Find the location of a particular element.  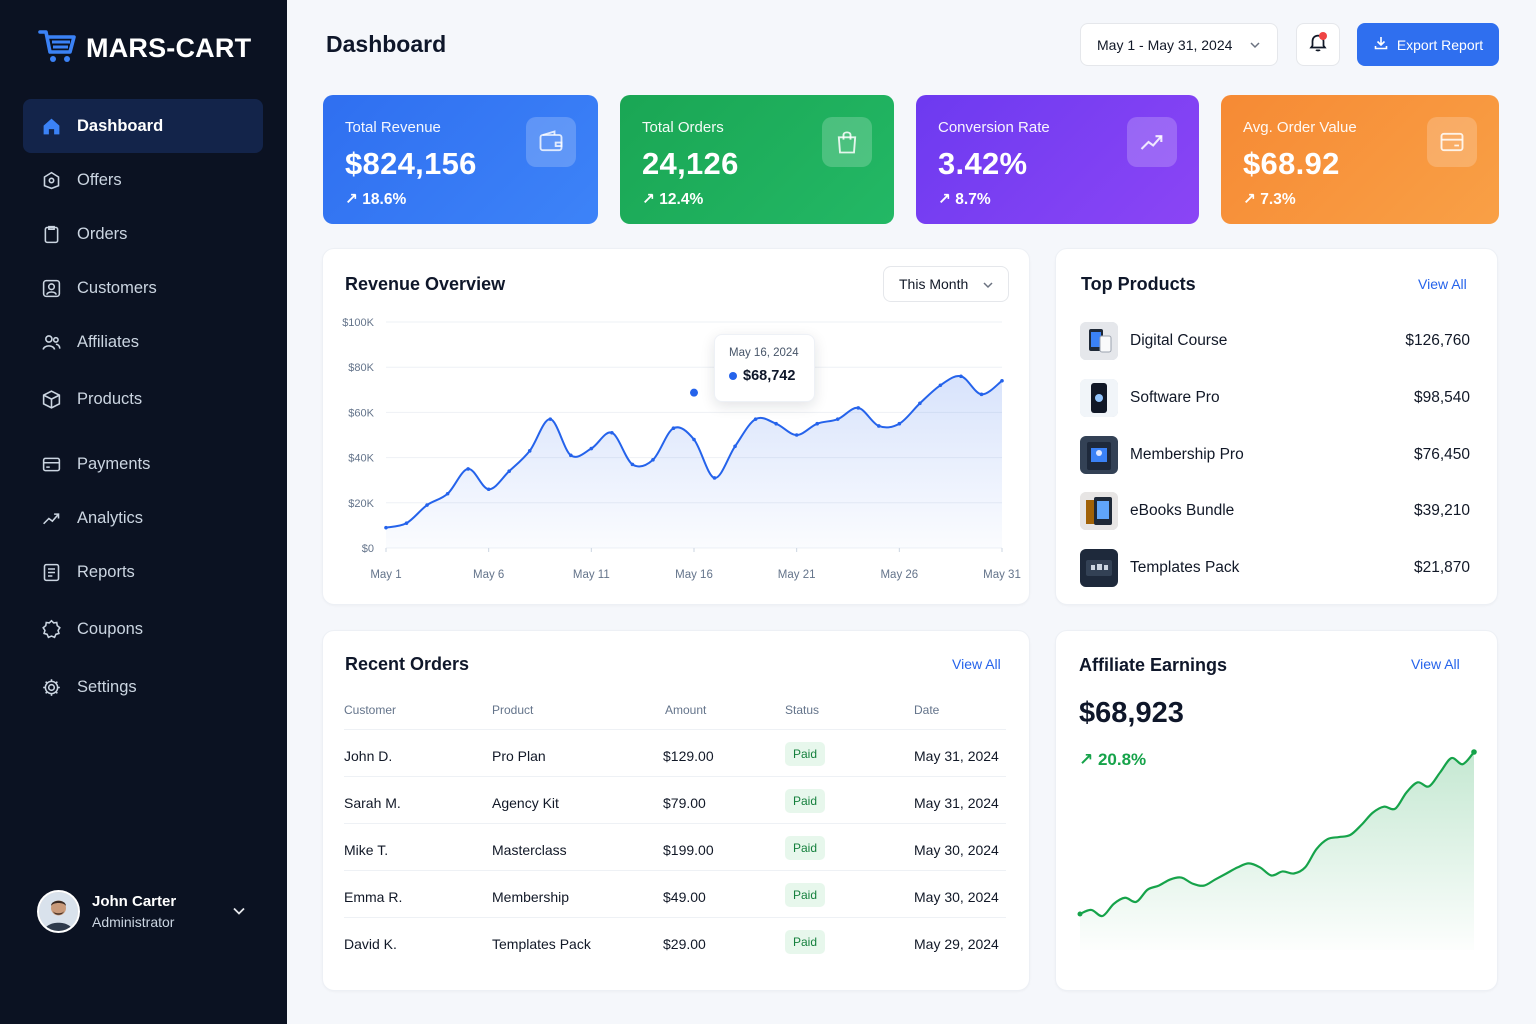

clipboard-icon is located at coordinates (51, 234).